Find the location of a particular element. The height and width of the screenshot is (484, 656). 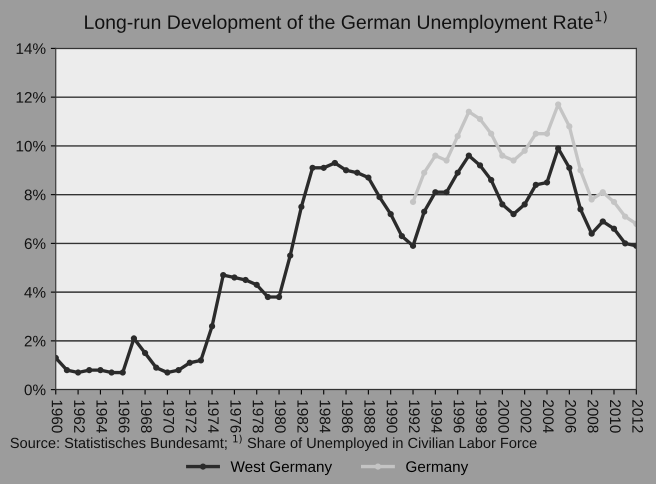

y-tick-label: 12% is located at coordinates (31, 97).